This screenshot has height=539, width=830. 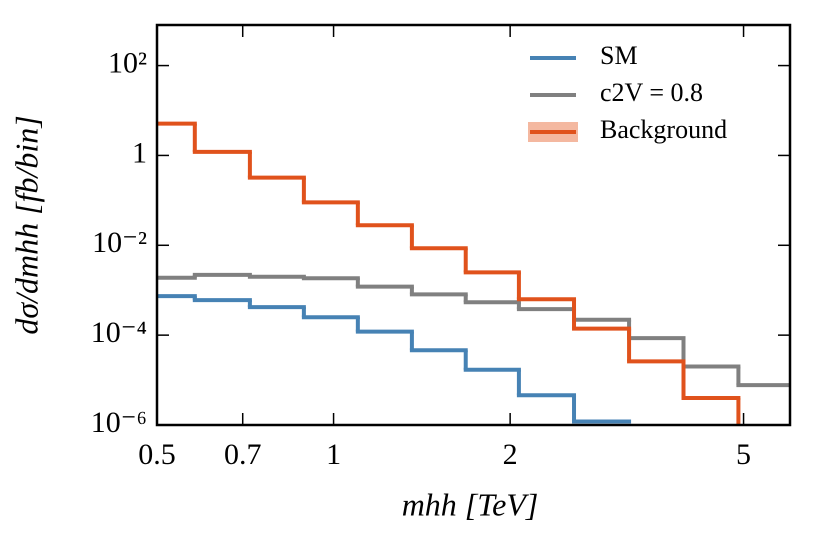 What do you see at coordinates (651, 92) in the screenshot?
I see `legend-label: c2V = 0.8` at bounding box center [651, 92].